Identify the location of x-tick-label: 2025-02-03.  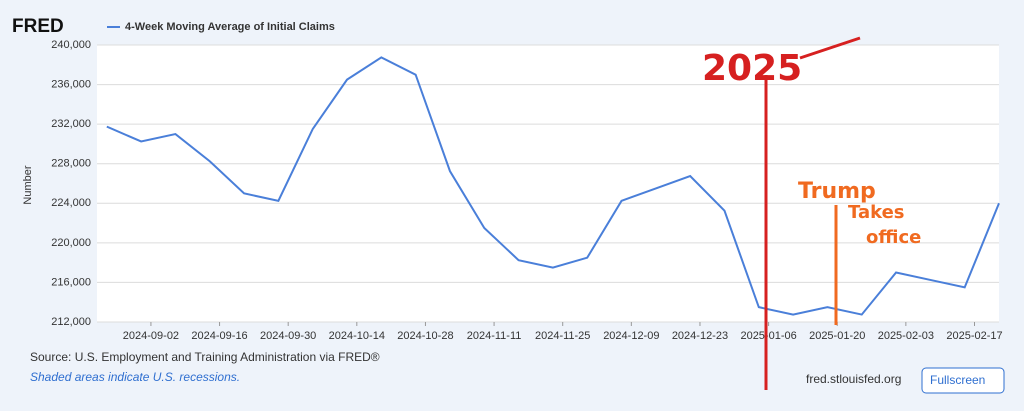
(906, 336).